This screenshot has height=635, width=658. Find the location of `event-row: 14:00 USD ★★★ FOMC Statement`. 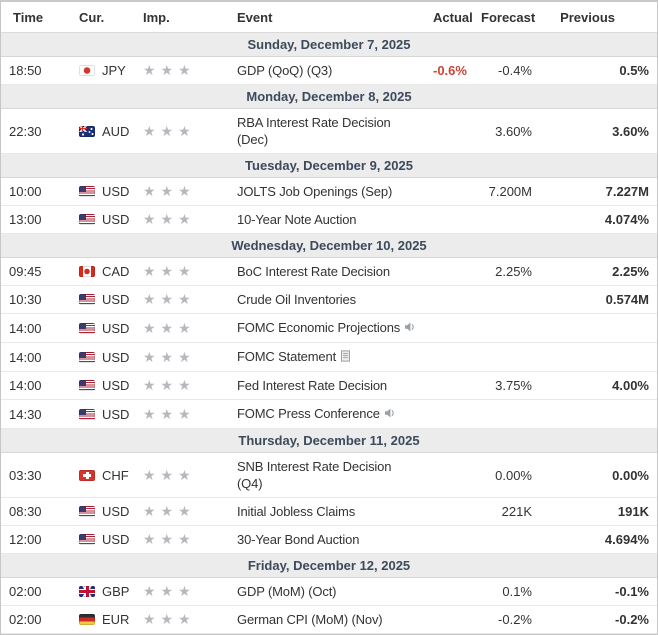

event-row: 14:00 USD ★★★ FOMC Statement is located at coordinates (329, 357).